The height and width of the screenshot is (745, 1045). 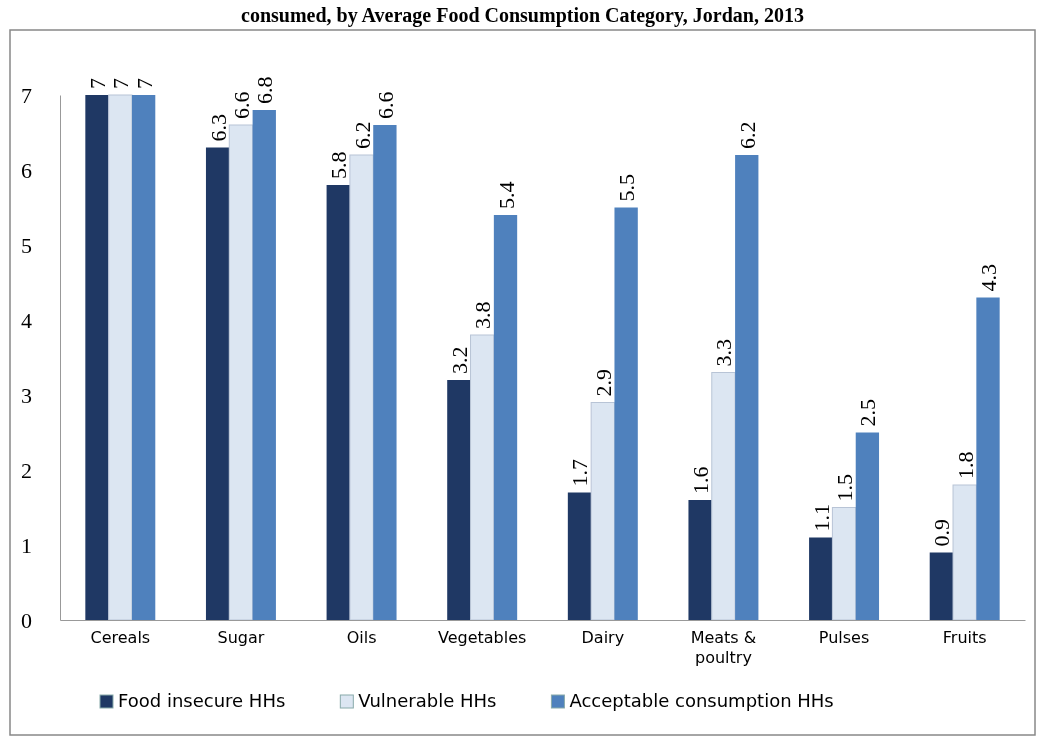 What do you see at coordinates (522, 15) in the screenshot?
I see `chart-title: consumed, by Average Food Consumption Category, Jordan, 2013` at bounding box center [522, 15].